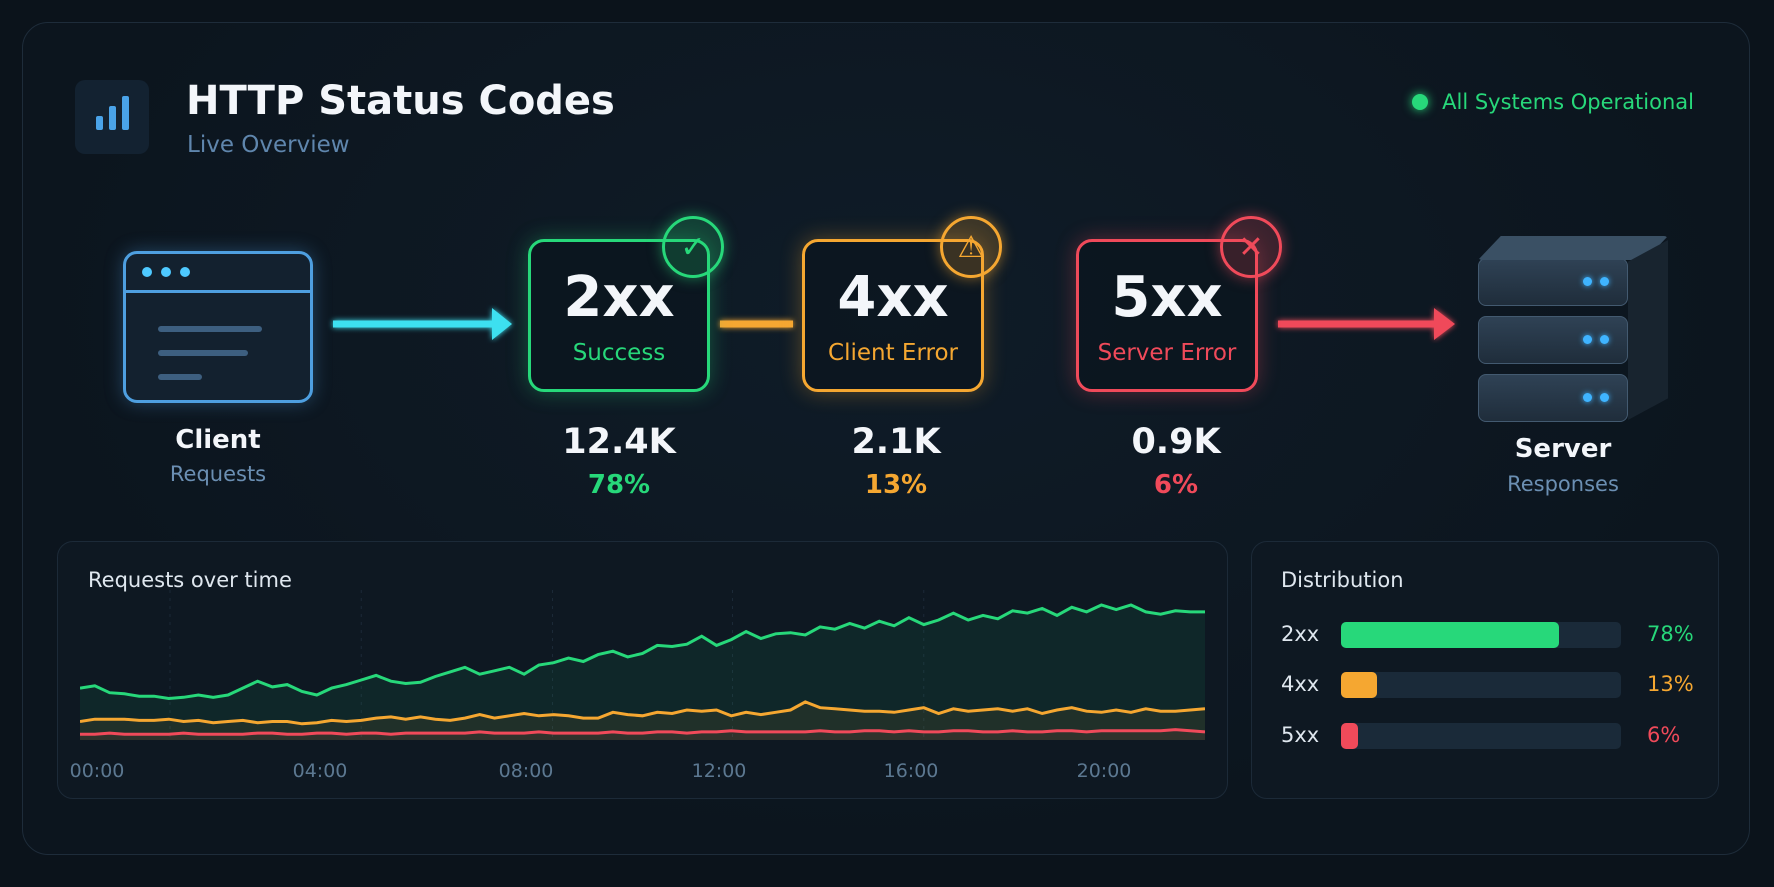 The width and height of the screenshot is (1774, 887). Describe the element at coordinates (1563, 484) in the screenshot. I see `server-sublabel: Responses` at that location.